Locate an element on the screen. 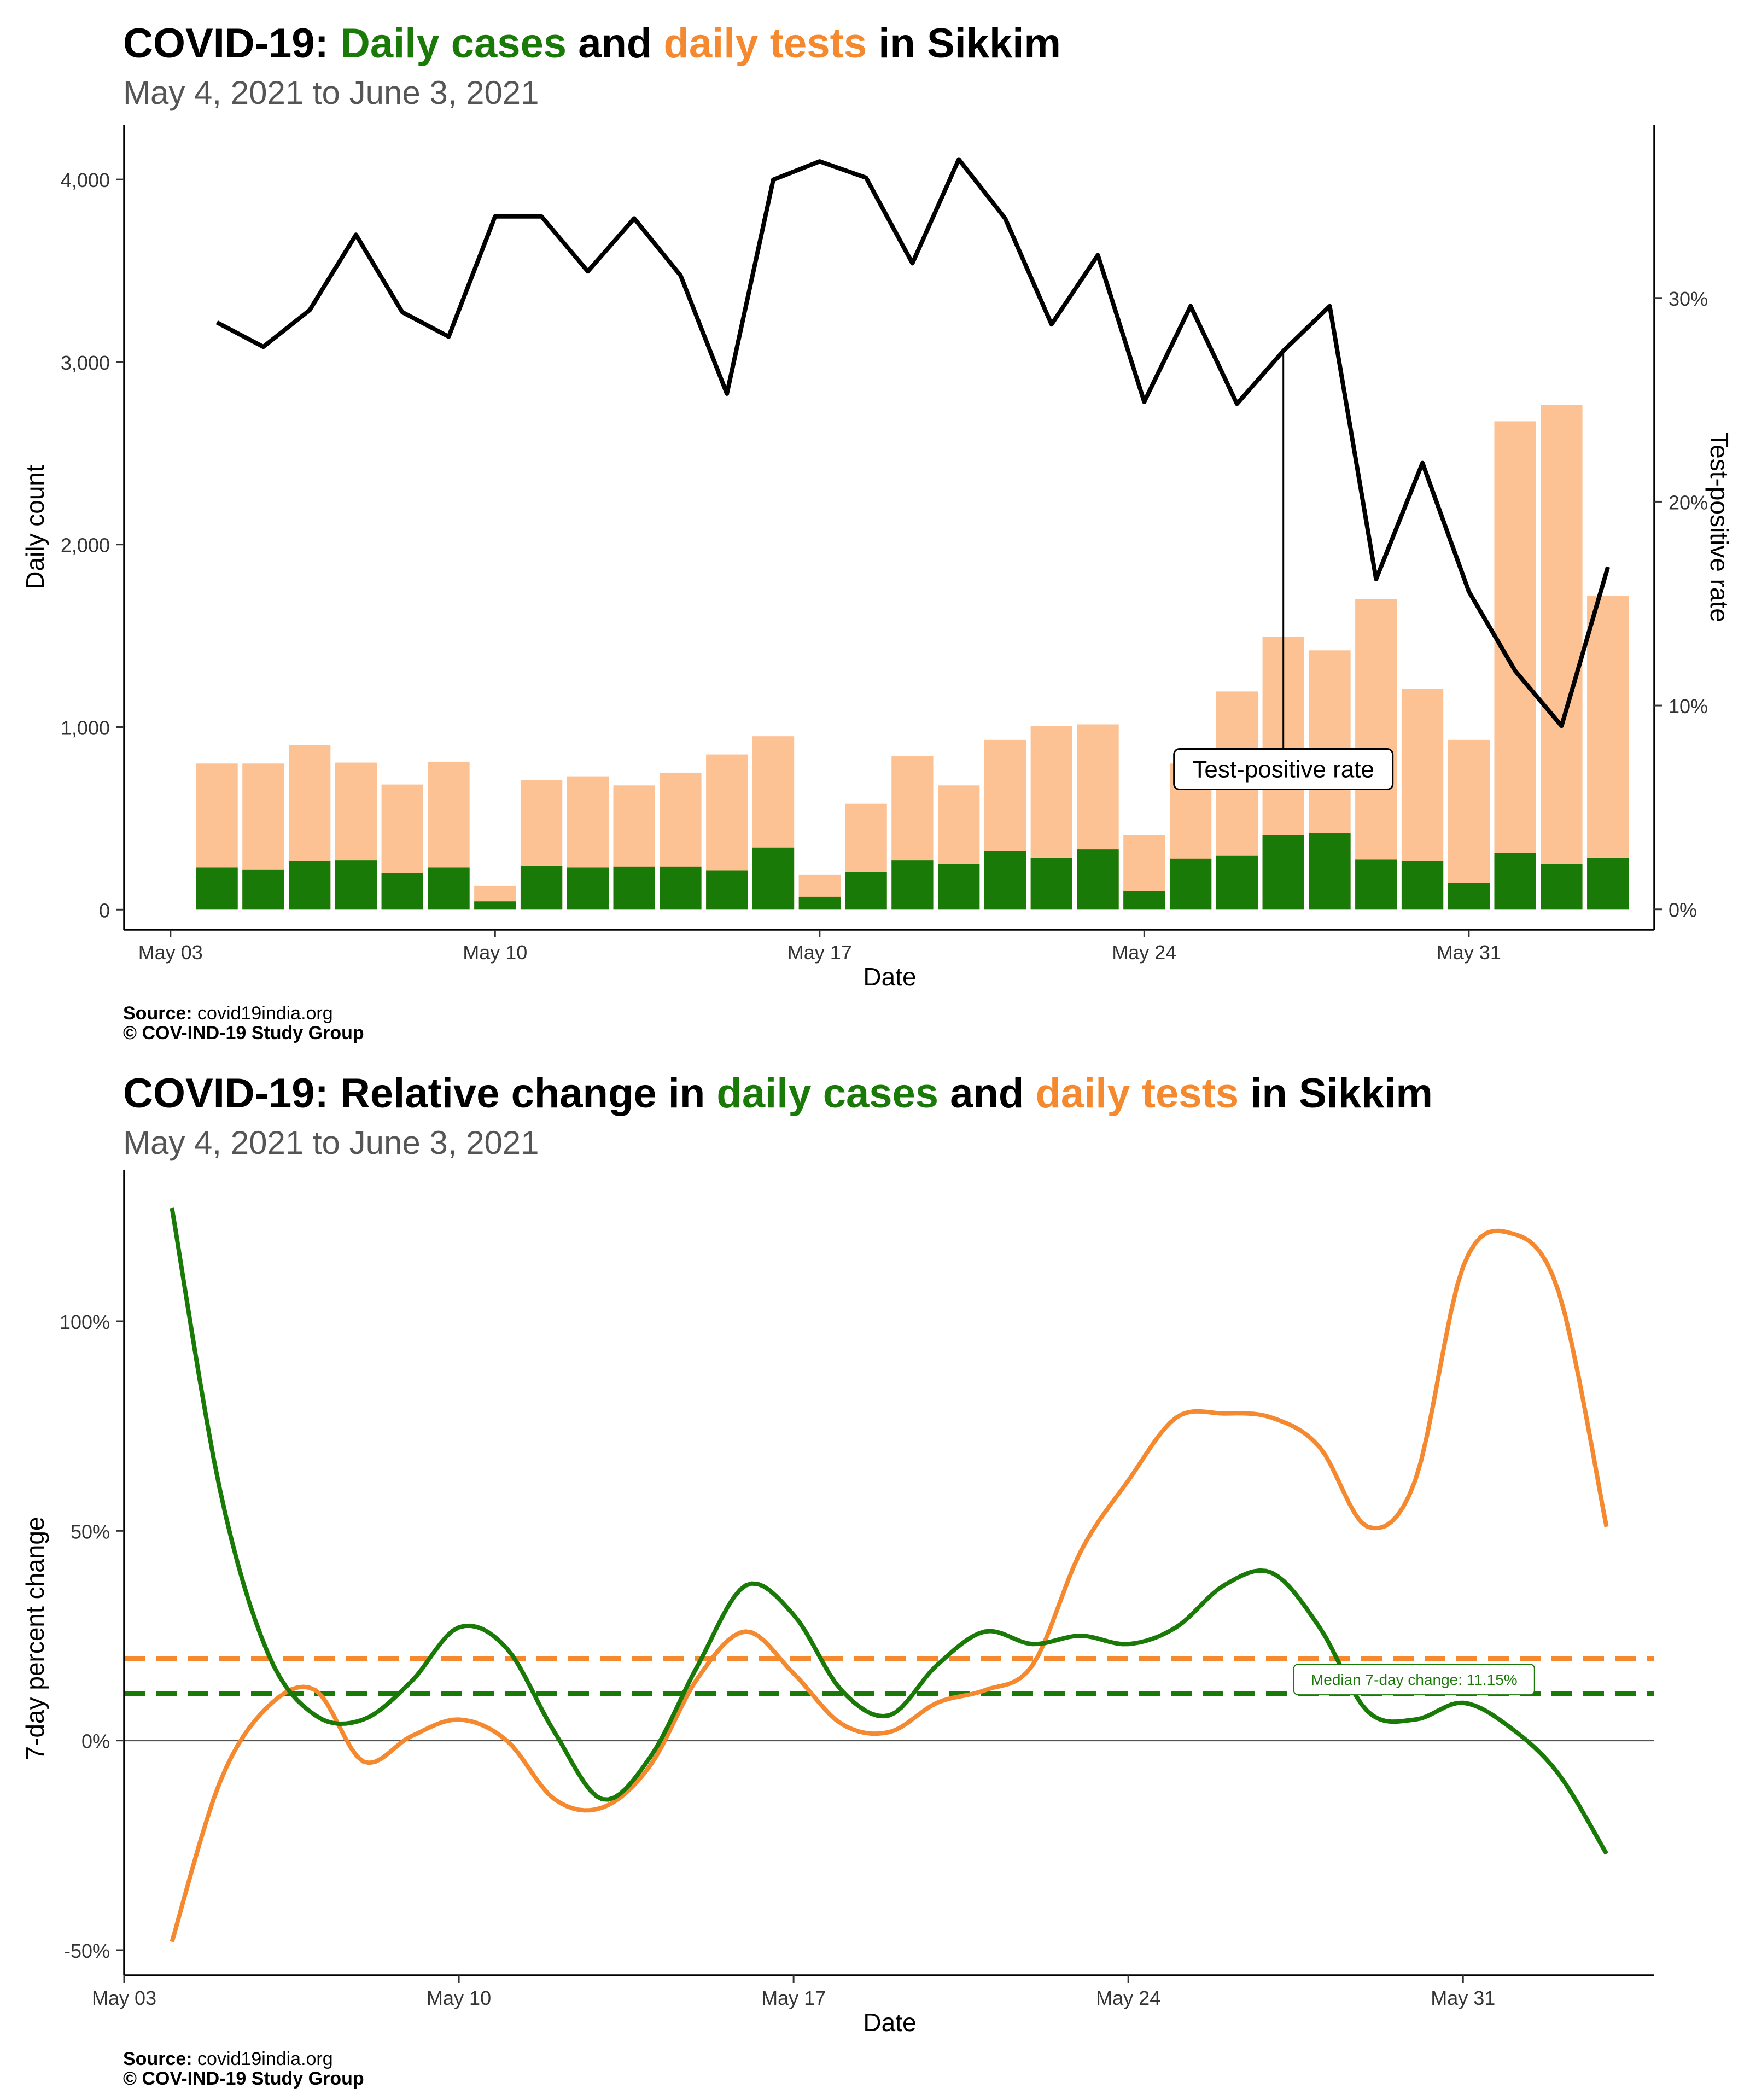 The image size is (1750, 2100). tpr-annotation: Test-positive rate is located at coordinates (1283, 571).